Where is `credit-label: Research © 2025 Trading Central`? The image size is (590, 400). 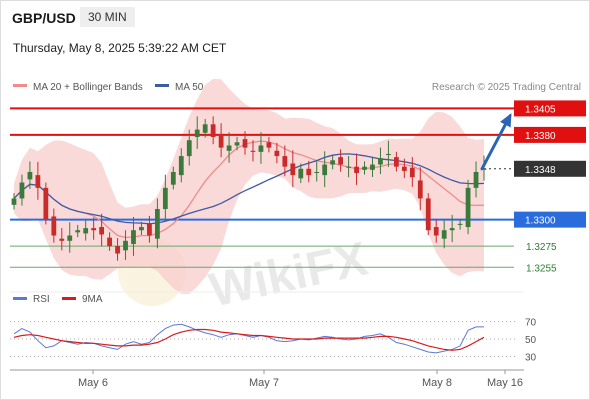 credit-label: Research © 2025 Trading Central is located at coordinates (506, 87).